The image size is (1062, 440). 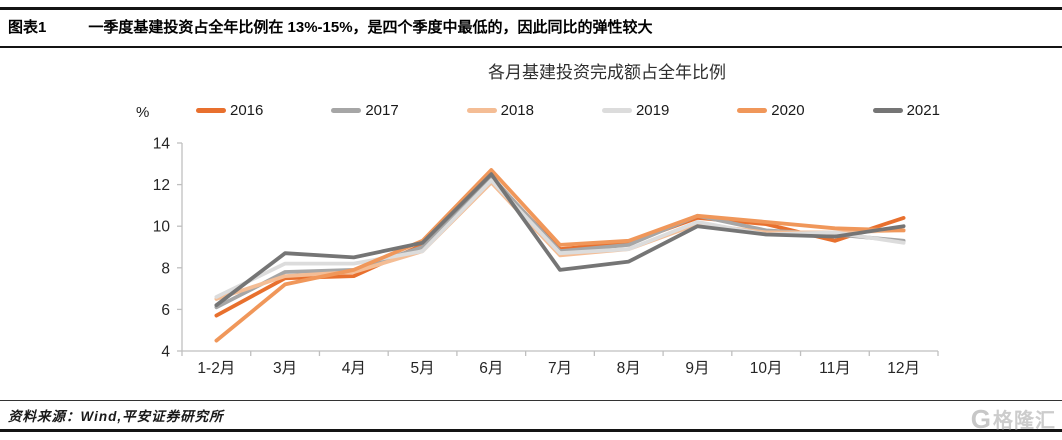 I want to click on x-tick-label: 10月, so click(x=766, y=368).